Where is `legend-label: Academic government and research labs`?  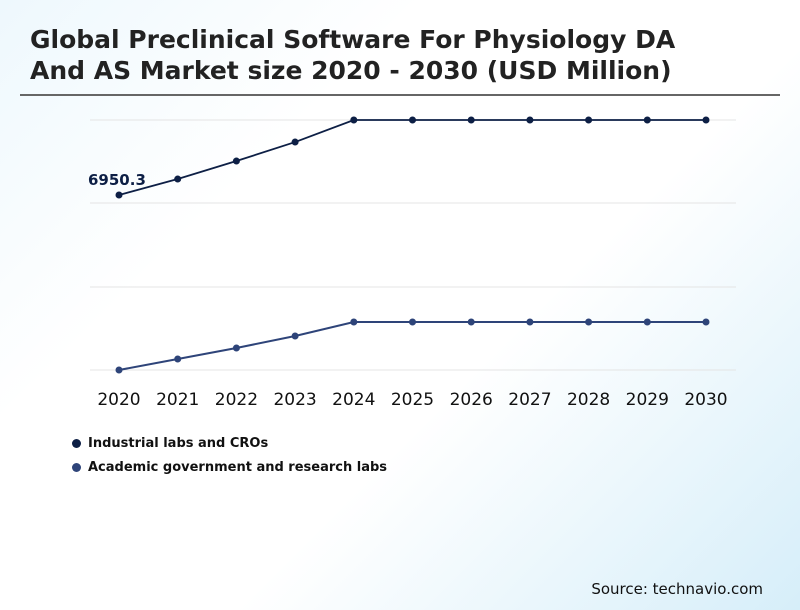
legend-label: Academic government and research labs is located at coordinates (238, 467).